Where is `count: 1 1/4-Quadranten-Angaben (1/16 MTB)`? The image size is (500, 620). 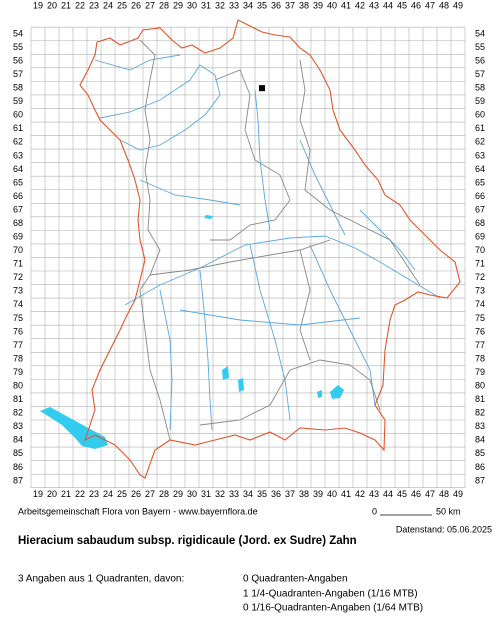 count: 1 1/4-Quadranten-Angaben (1/16 MTB) is located at coordinates (330, 594).